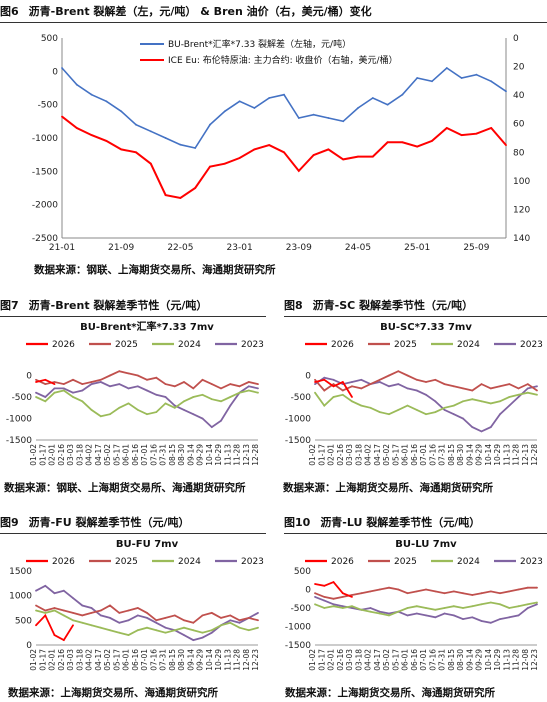 The image size is (547, 702). What do you see at coordinates (358, 248) in the screenshot?
I see `x-tick-label: 24-05` at bounding box center [358, 248].